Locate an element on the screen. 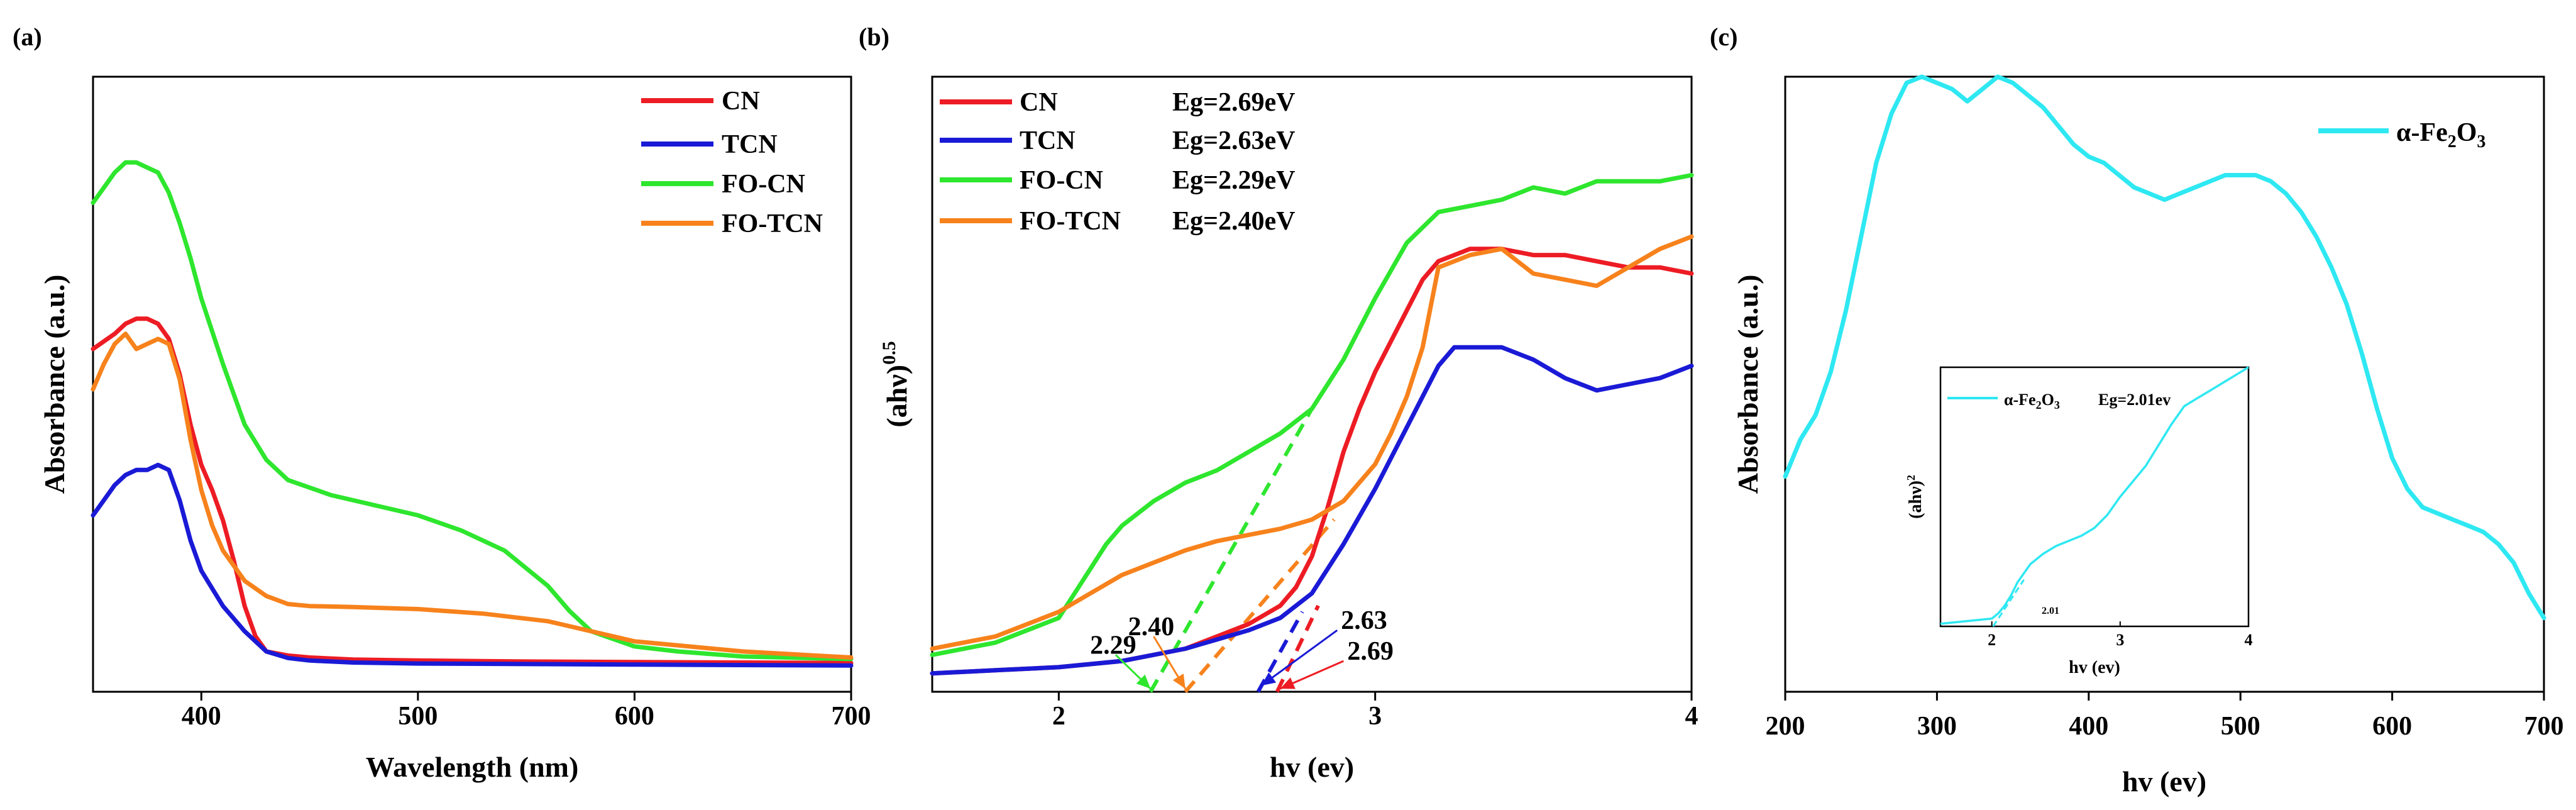 The image size is (2576, 810). panel-b-y-label-sup: 0.5 is located at coordinates (889, 353).